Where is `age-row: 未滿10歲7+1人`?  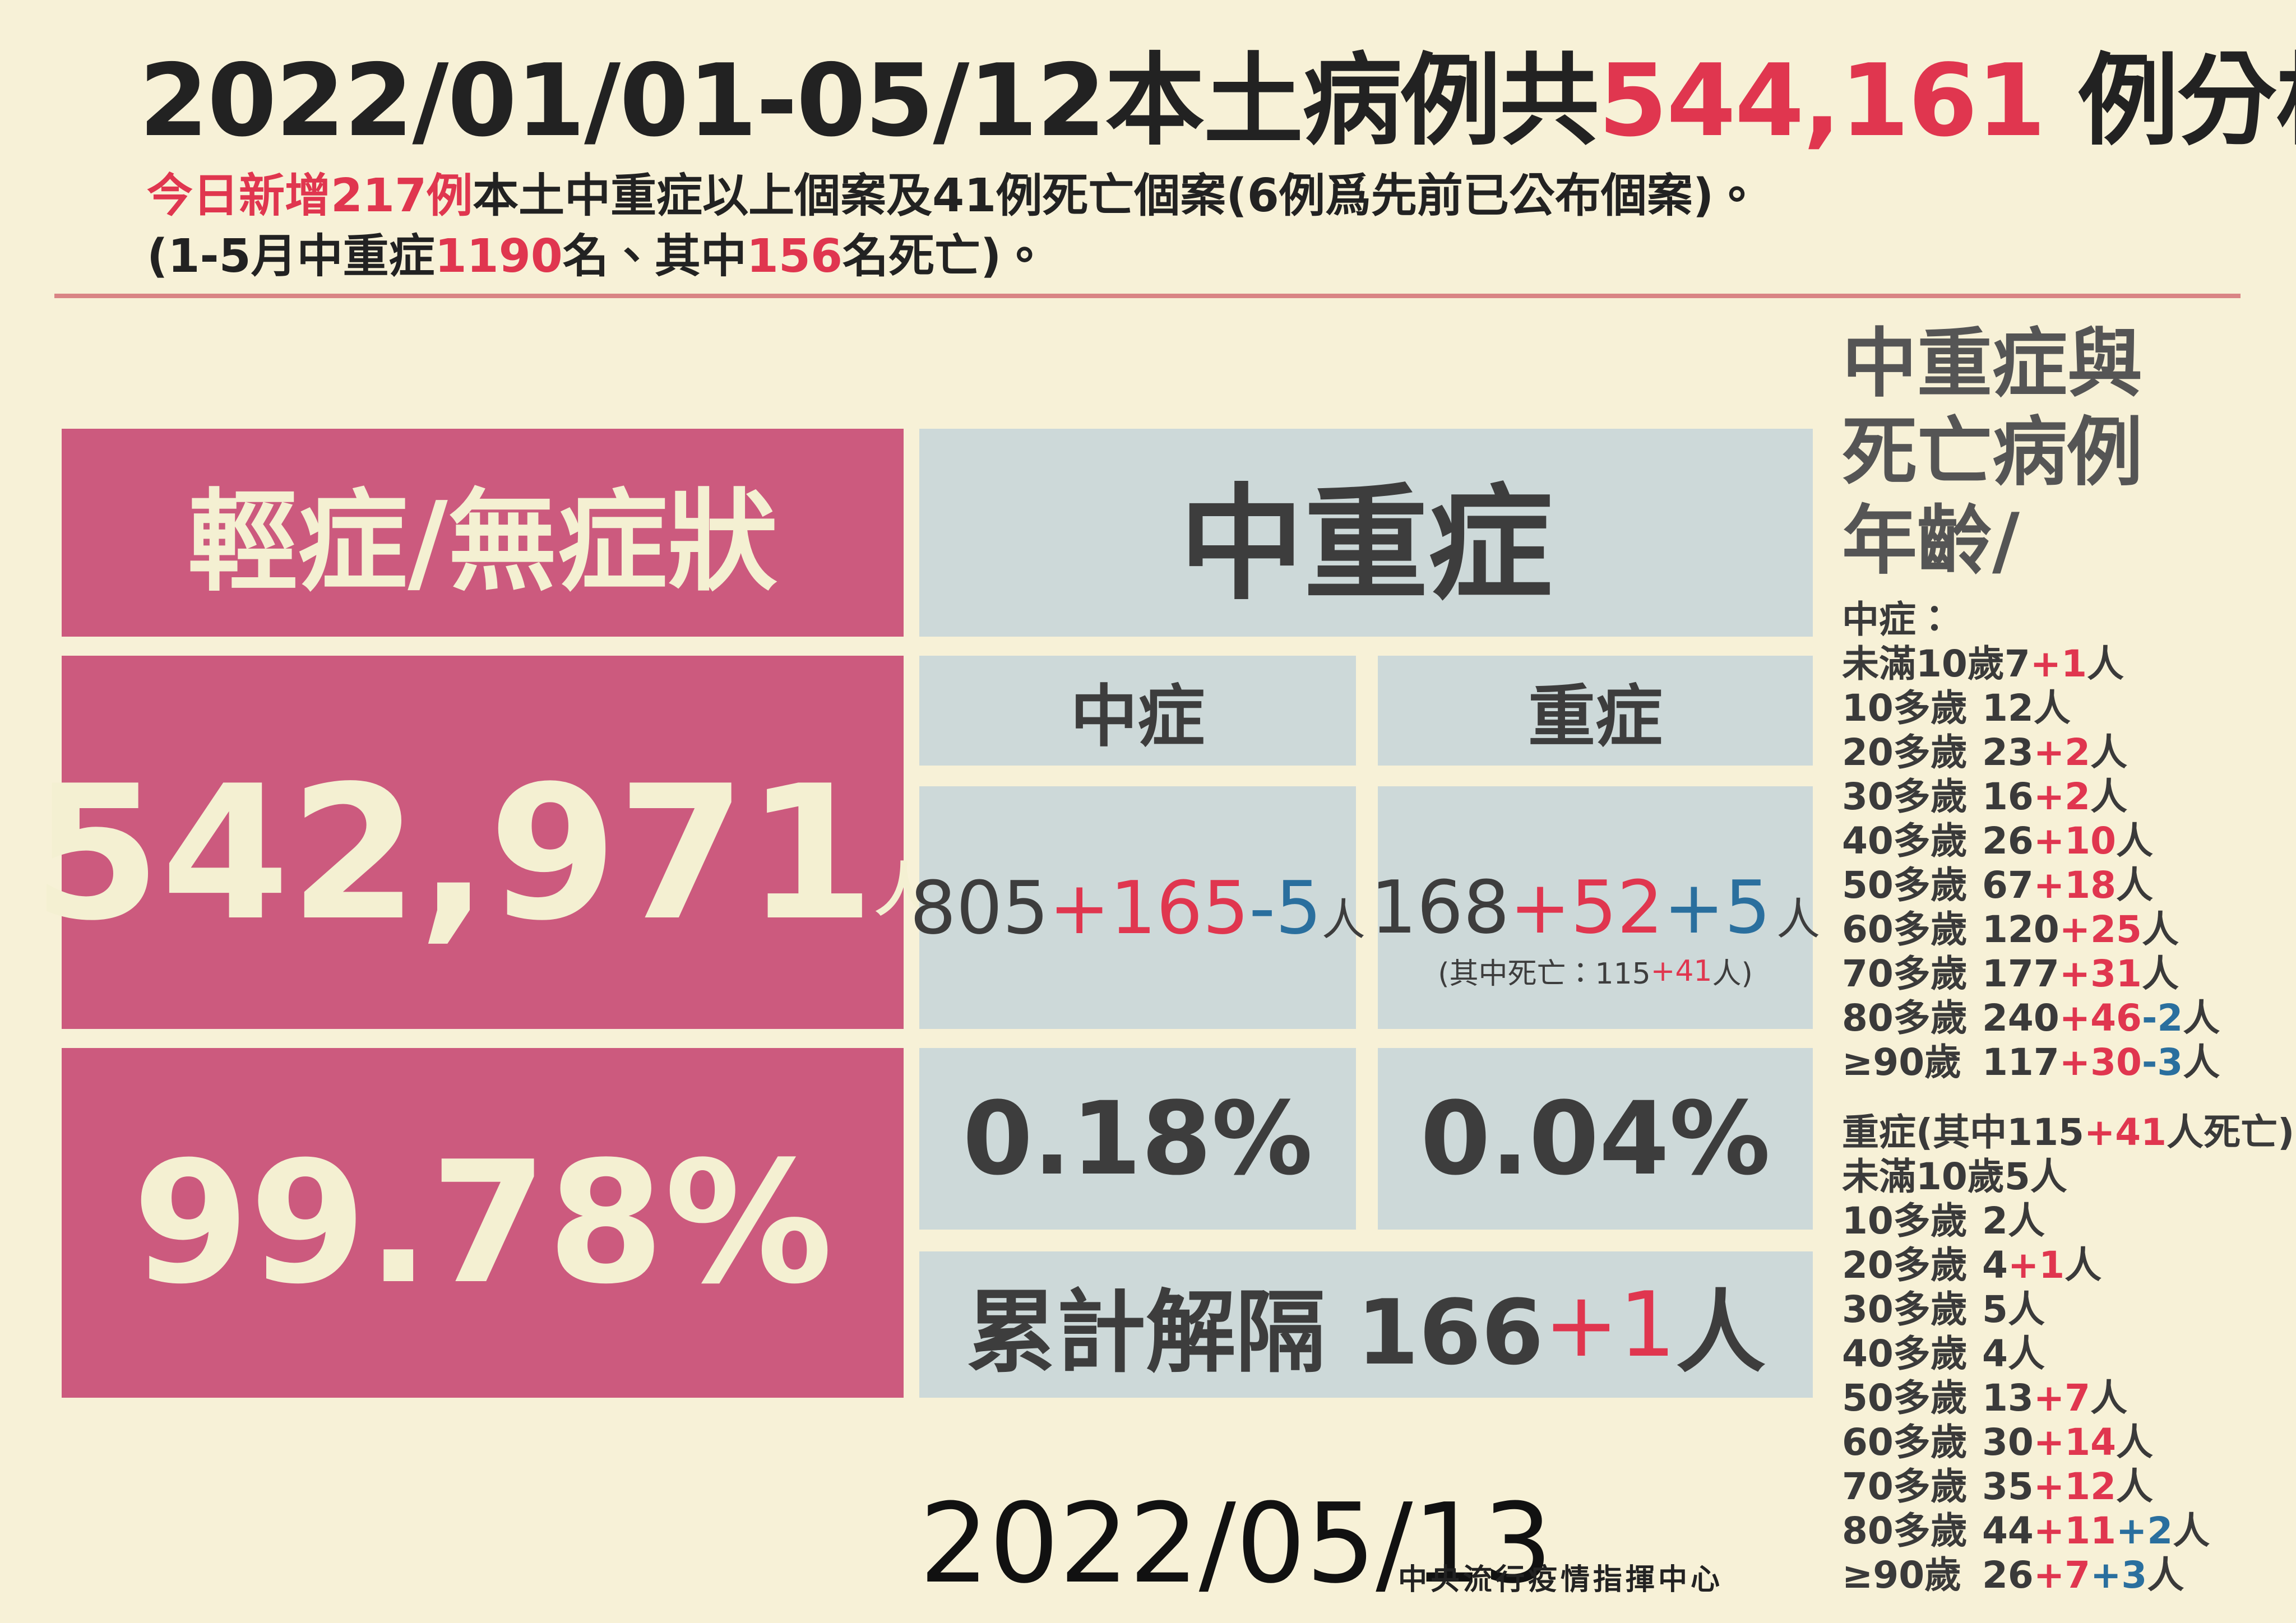
age-row: 未滿10歲7+1人 is located at coordinates (1983, 664).